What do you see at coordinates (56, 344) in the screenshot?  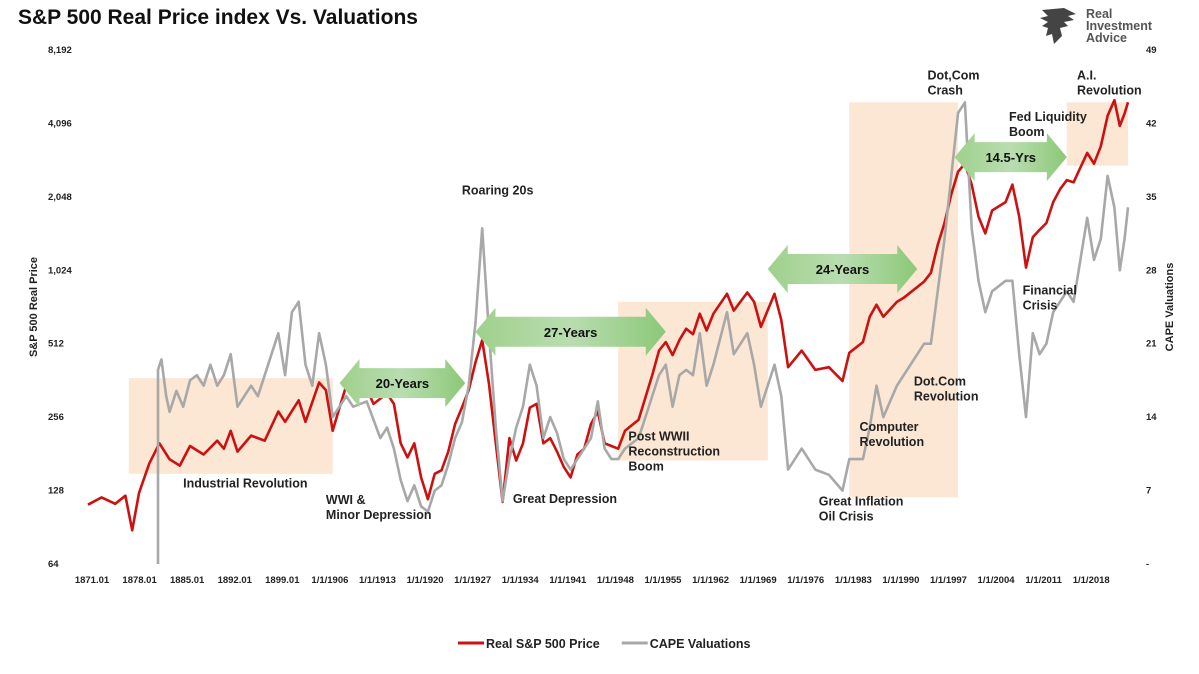 I see `y-tick-label: 512` at bounding box center [56, 344].